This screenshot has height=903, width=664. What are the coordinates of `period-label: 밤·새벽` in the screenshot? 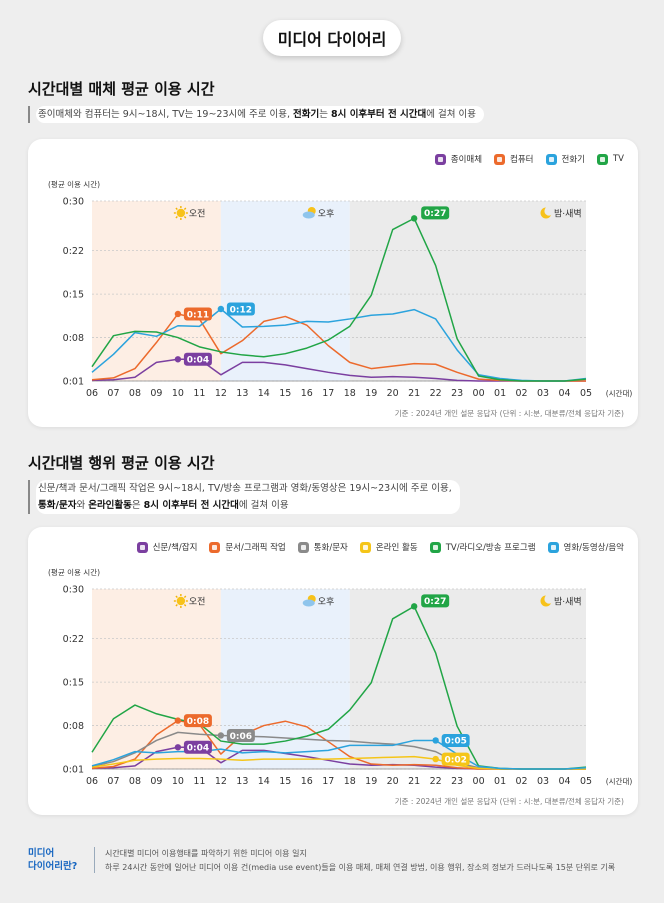 It's located at (568, 602).